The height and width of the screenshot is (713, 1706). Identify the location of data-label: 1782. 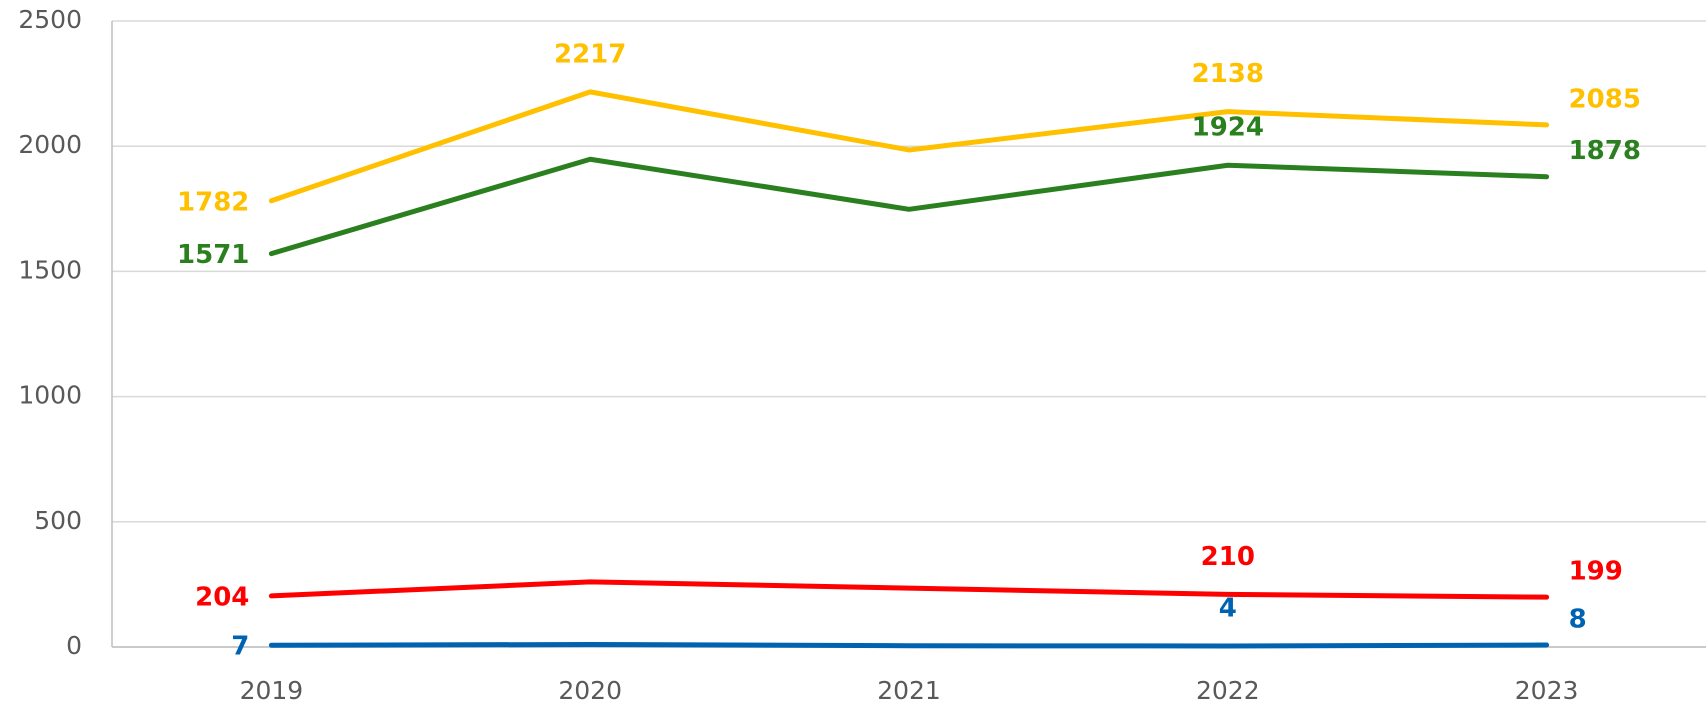
(213, 202).